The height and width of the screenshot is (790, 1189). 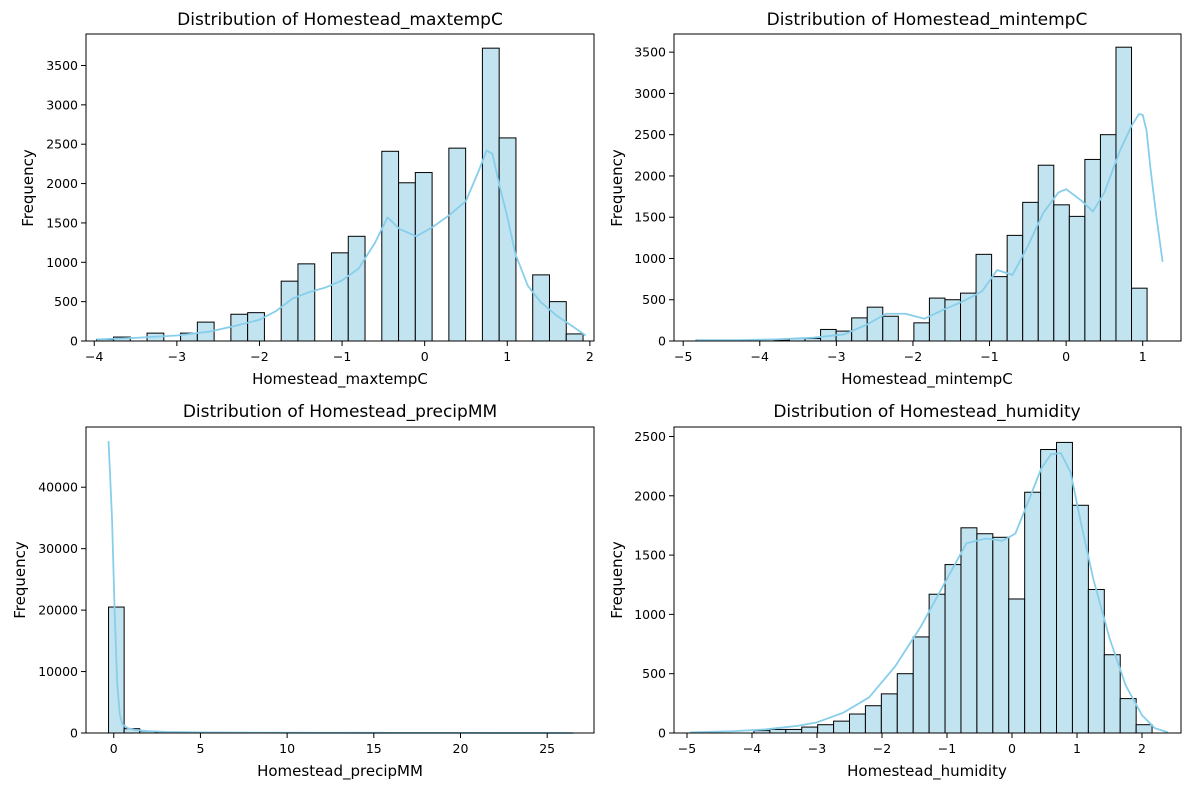 What do you see at coordinates (58, 610) in the screenshot?
I see `y-tick-label: 20000` at bounding box center [58, 610].